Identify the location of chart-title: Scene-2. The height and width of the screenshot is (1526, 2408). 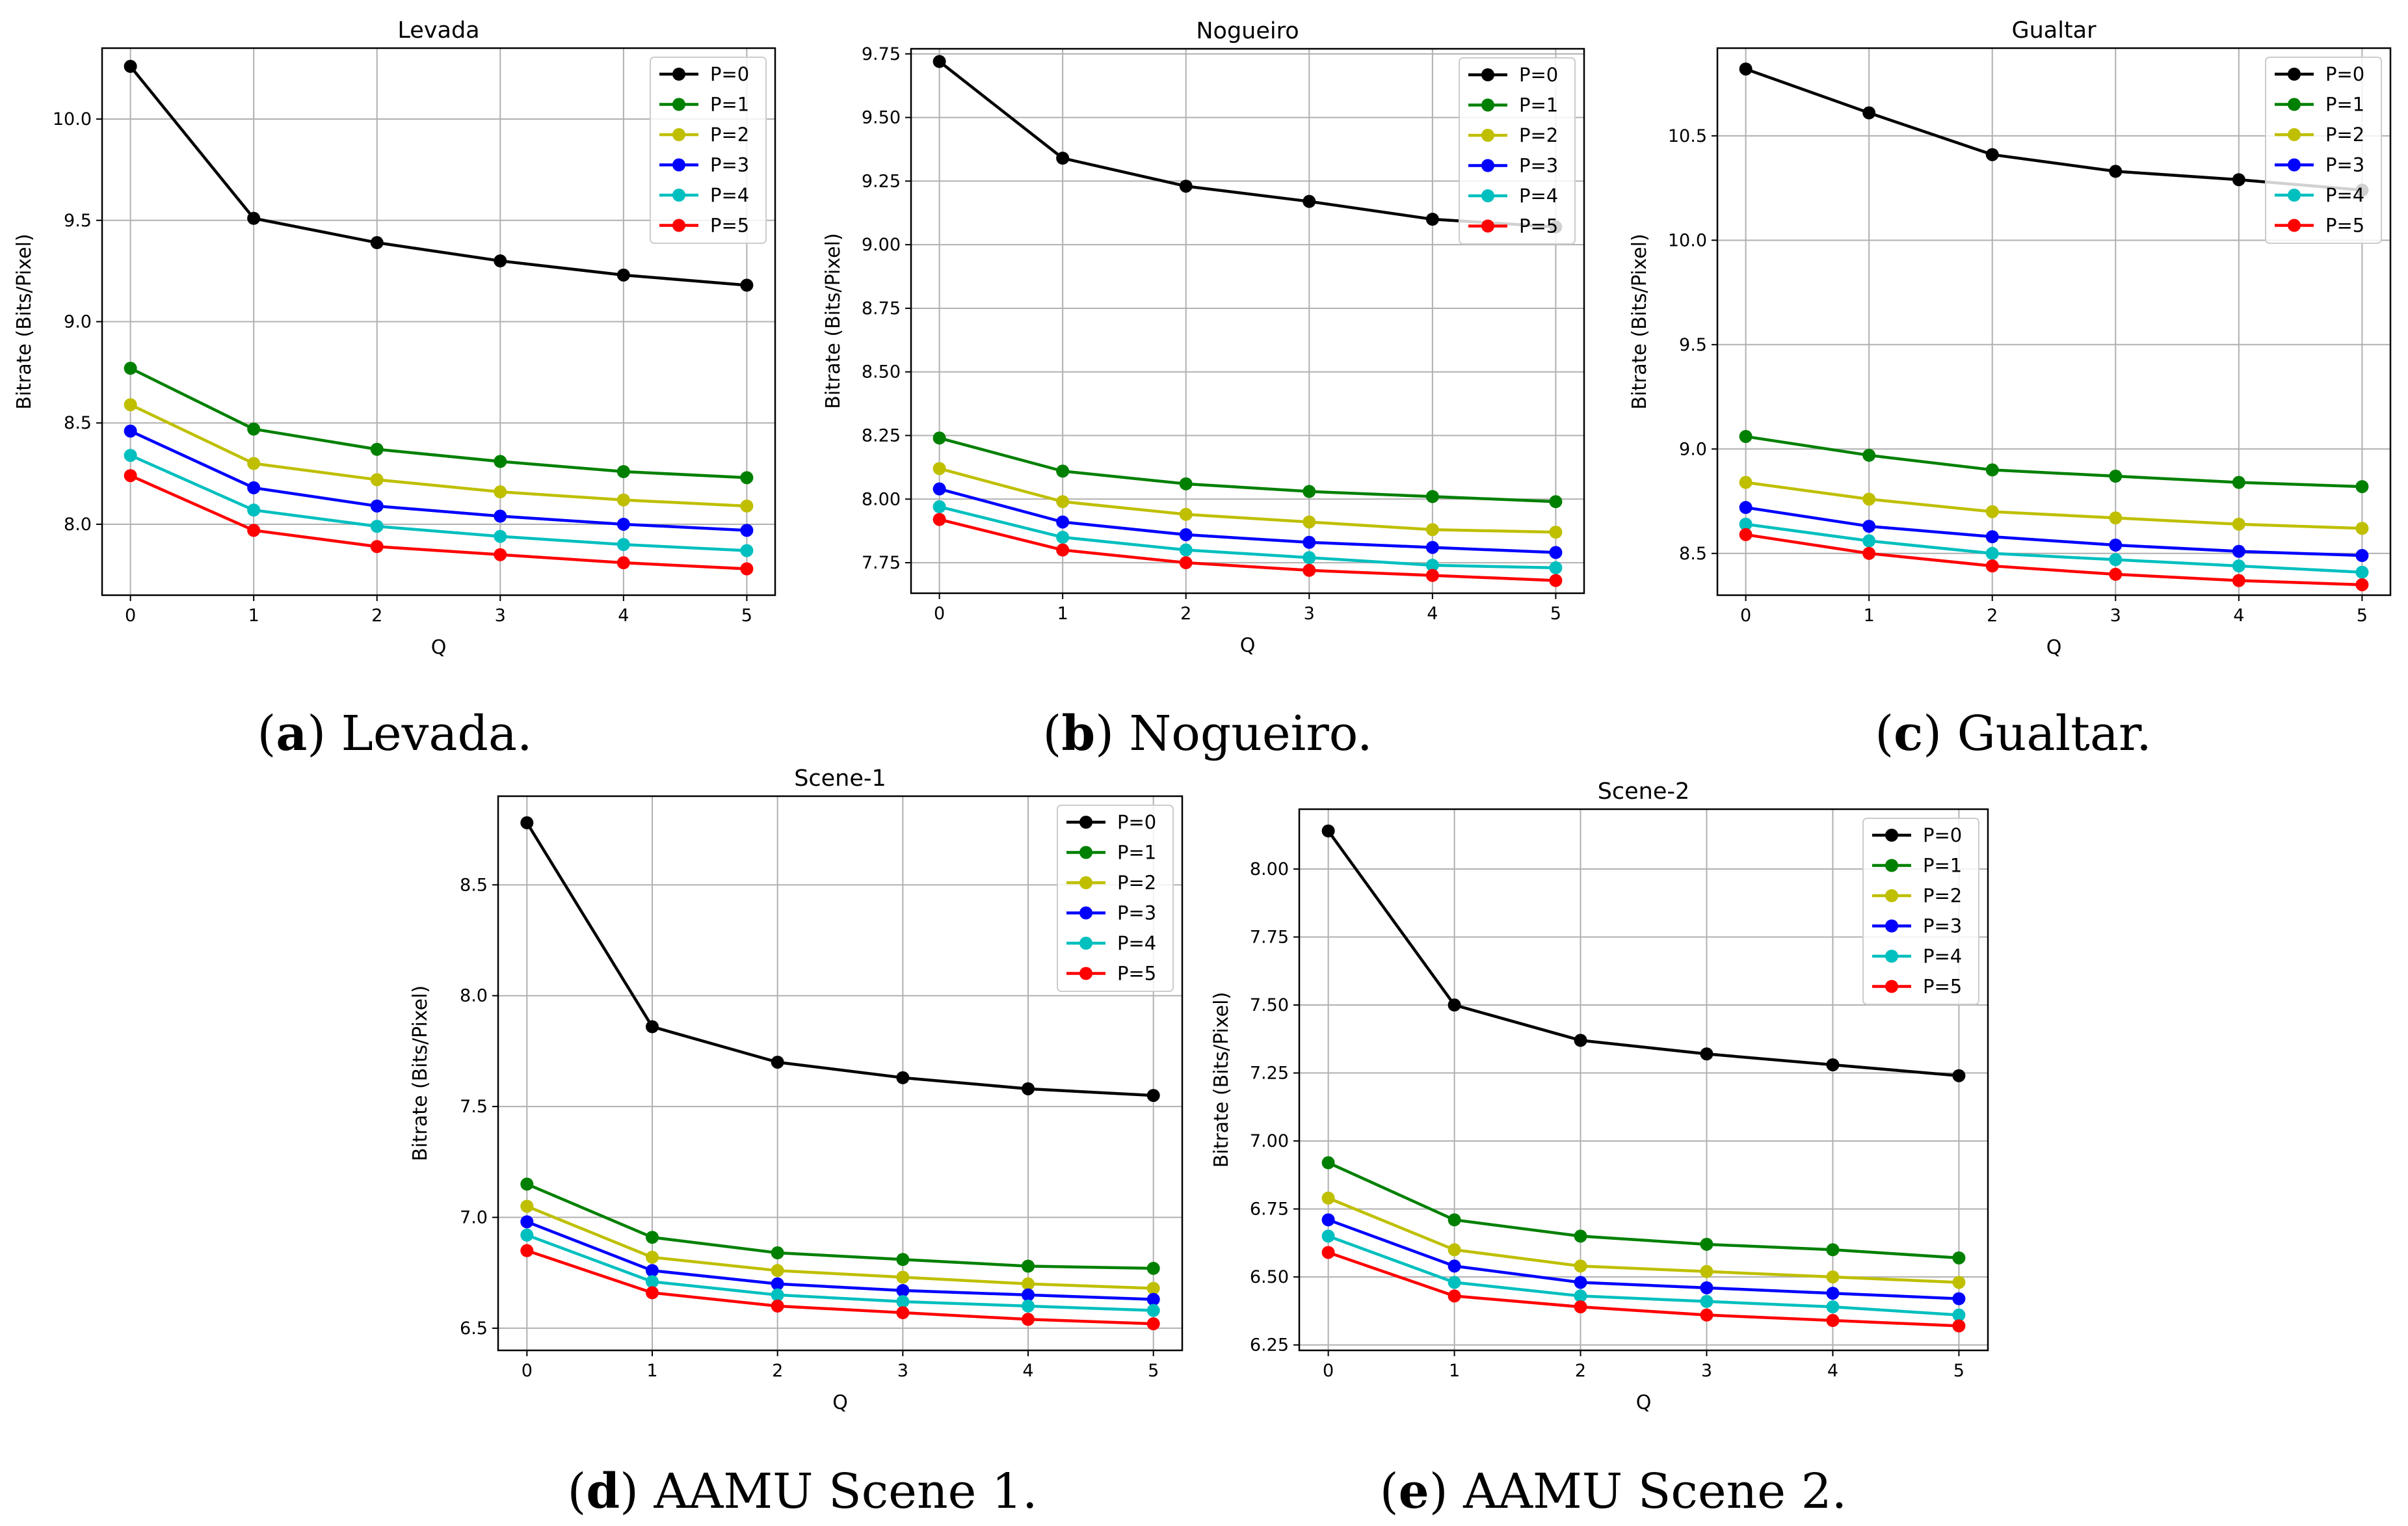
(1644, 792).